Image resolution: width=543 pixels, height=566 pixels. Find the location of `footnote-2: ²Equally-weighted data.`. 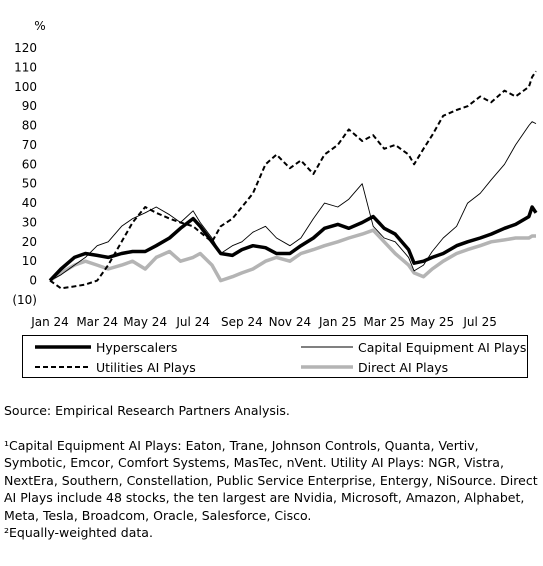

footnote-2: ²Equally-weighted data. is located at coordinates (78, 532).